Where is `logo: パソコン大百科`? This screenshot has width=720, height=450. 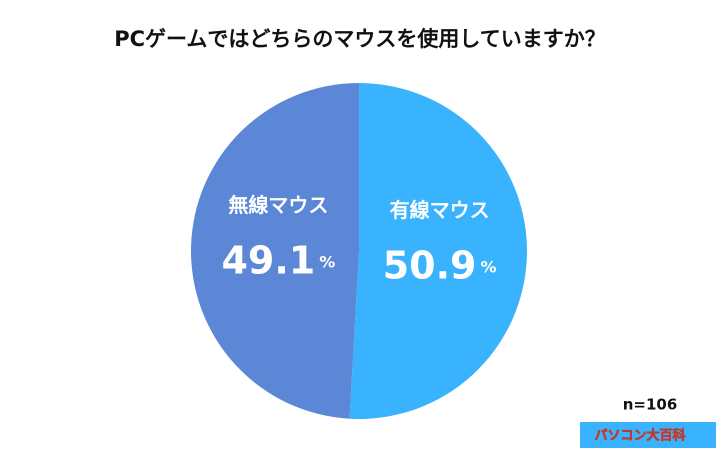
logo: パソコン大百科 is located at coordinates (648, 435).